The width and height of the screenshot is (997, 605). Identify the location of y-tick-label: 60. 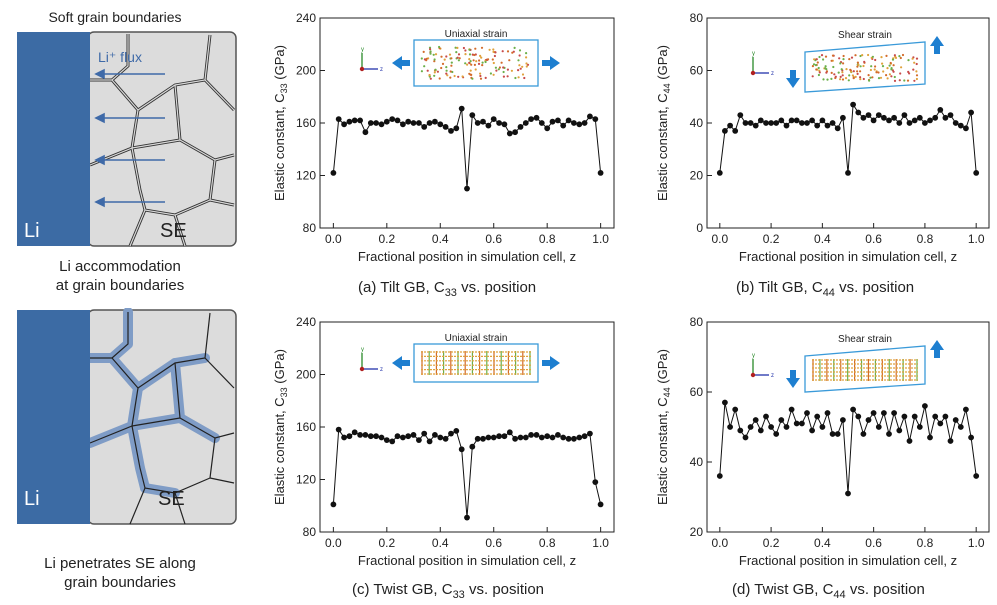
(697, 392).